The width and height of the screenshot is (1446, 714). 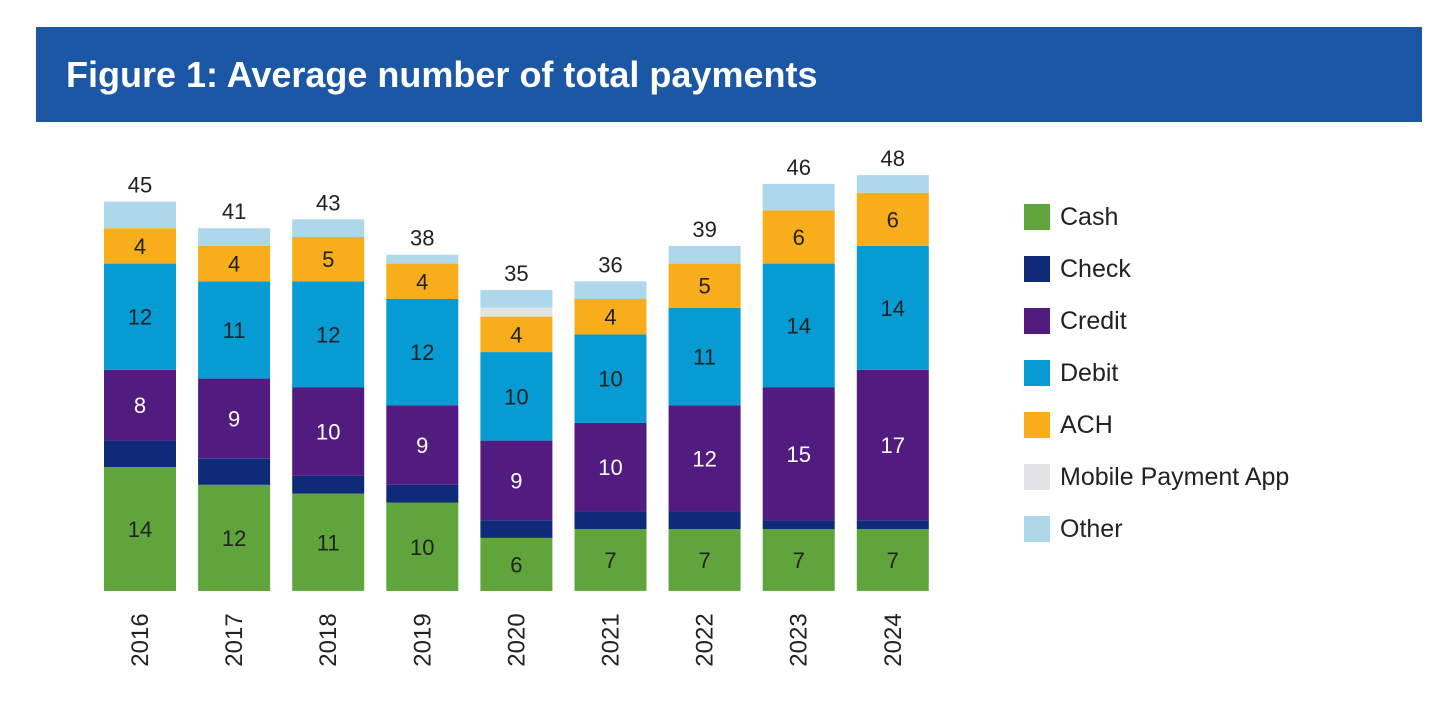 I want to click on x-tick-label: 2020, so click(x=516, y=639).